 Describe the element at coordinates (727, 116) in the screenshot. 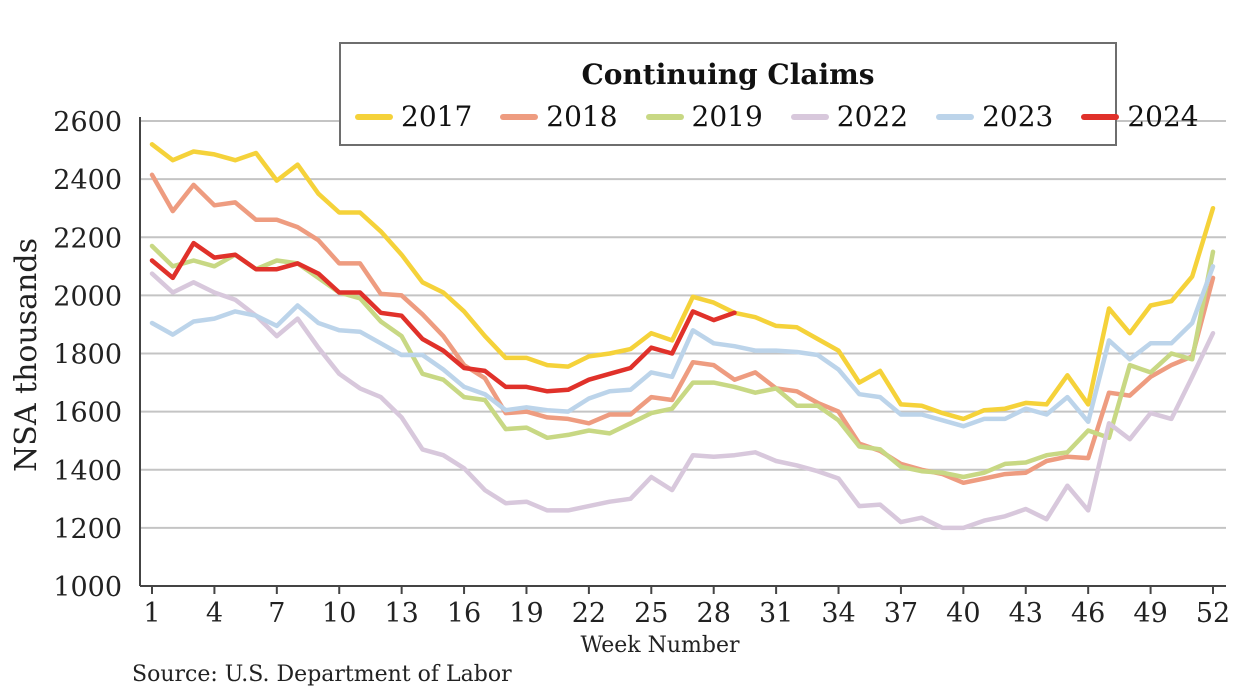

I see `legend-label: 2019` at that location.